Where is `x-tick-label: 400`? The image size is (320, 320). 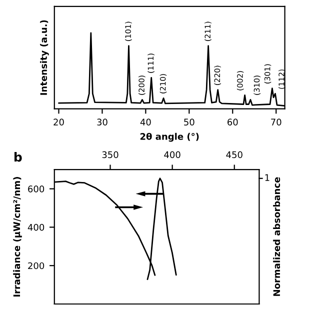 x-tick-label: 400 is located at coordinates (172, 154).